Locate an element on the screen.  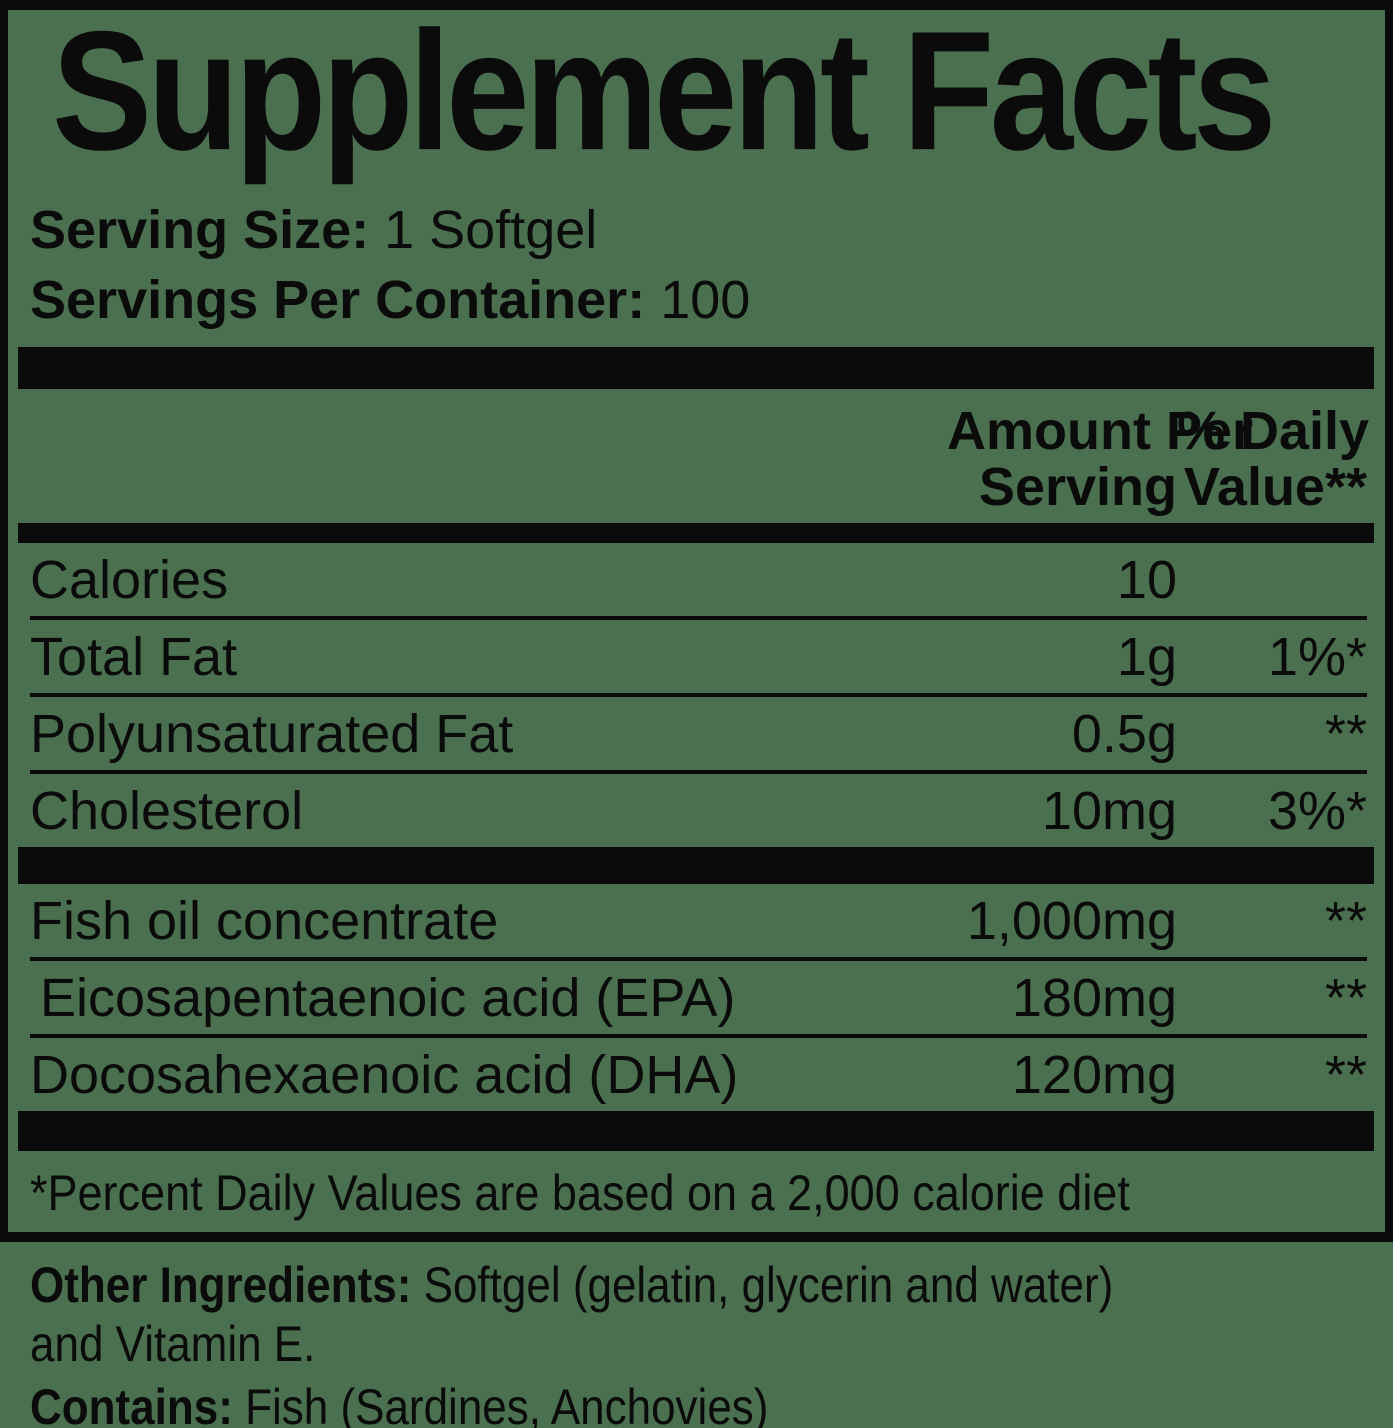
ingredient-name: Eicosapentaenoic acid (EPA) is located at coordinates (388, 998).